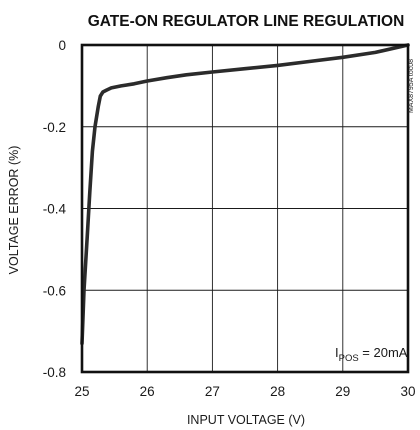 The height and width of the screenshot is (430, 420). I want to click on figure-code: MAX8795A toc08, so click(411, 86).